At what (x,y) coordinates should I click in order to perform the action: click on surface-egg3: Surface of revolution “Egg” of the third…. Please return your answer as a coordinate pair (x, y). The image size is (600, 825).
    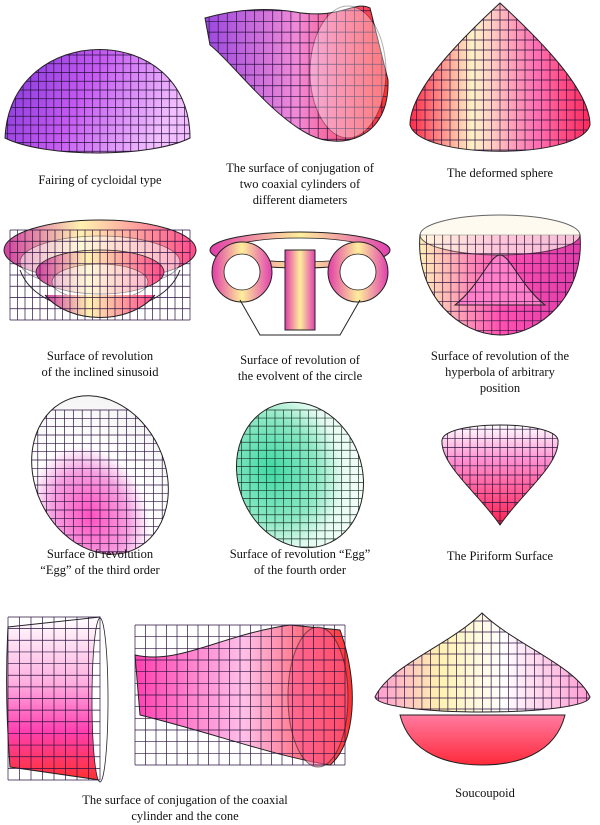
    Looking at the image, I should click on (100, 490).